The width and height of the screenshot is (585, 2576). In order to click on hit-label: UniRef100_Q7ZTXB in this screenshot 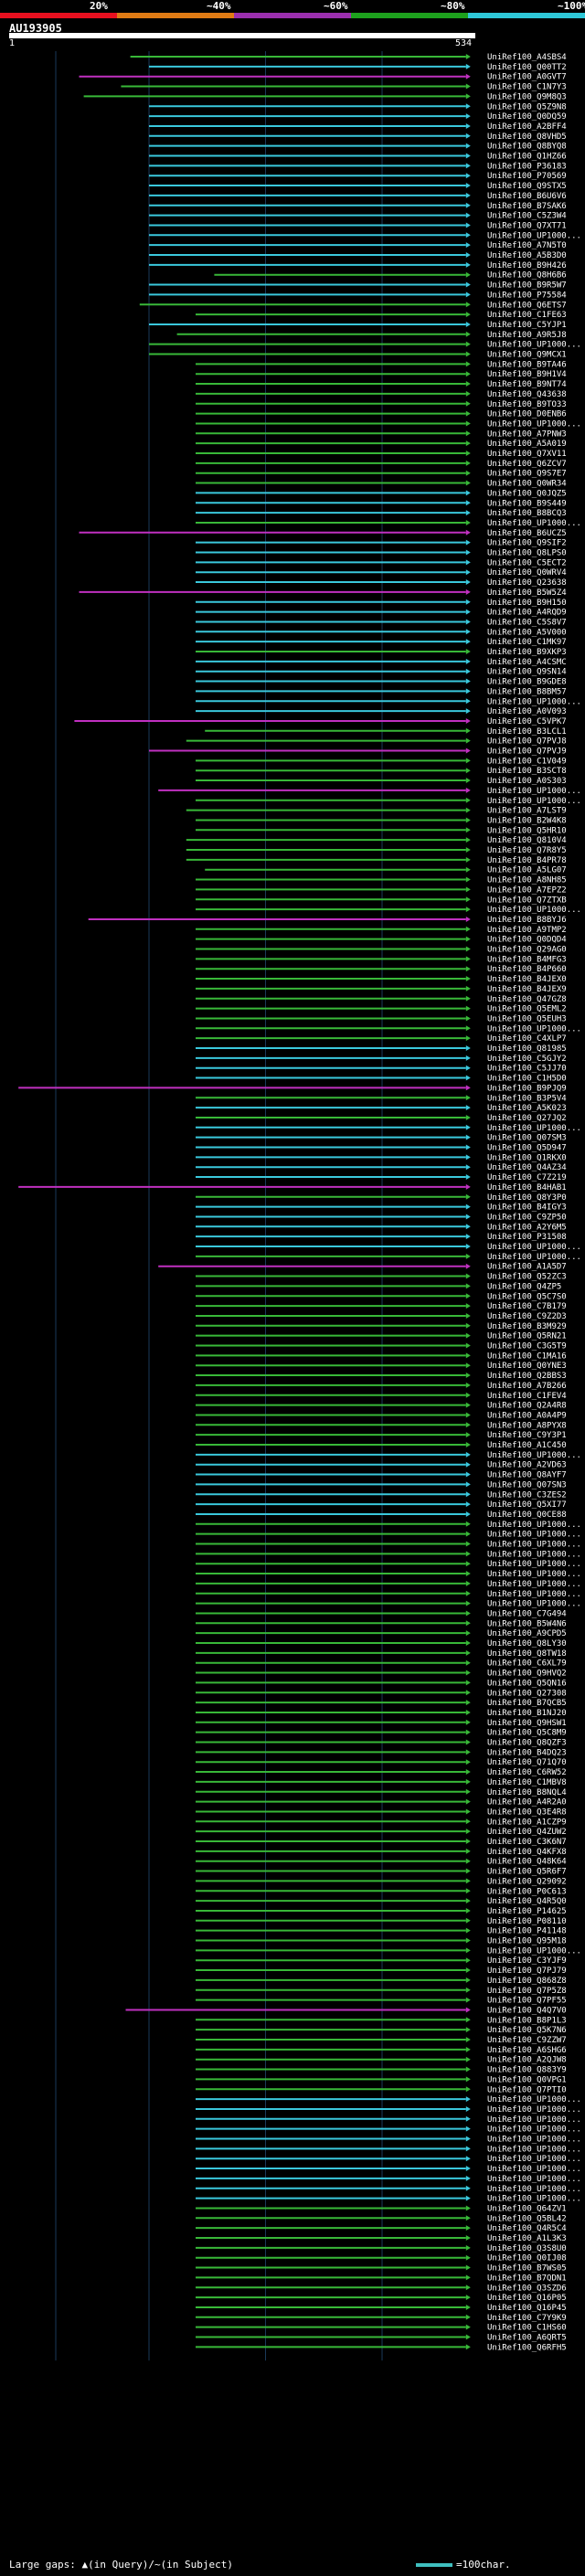, I will do `click(527, 900)`.